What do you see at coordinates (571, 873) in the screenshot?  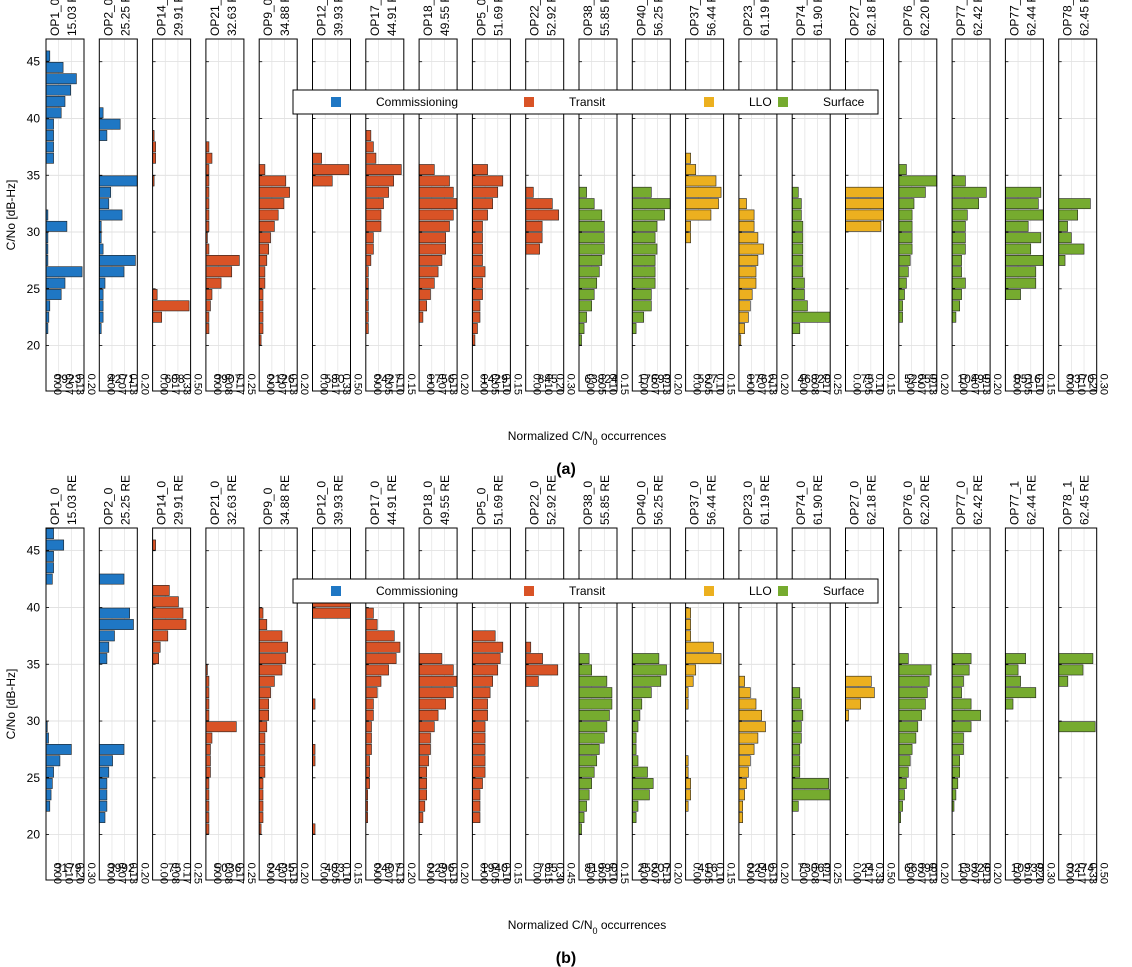 I see `x-tick-label: 0.45` at bounding box center [571, 873].